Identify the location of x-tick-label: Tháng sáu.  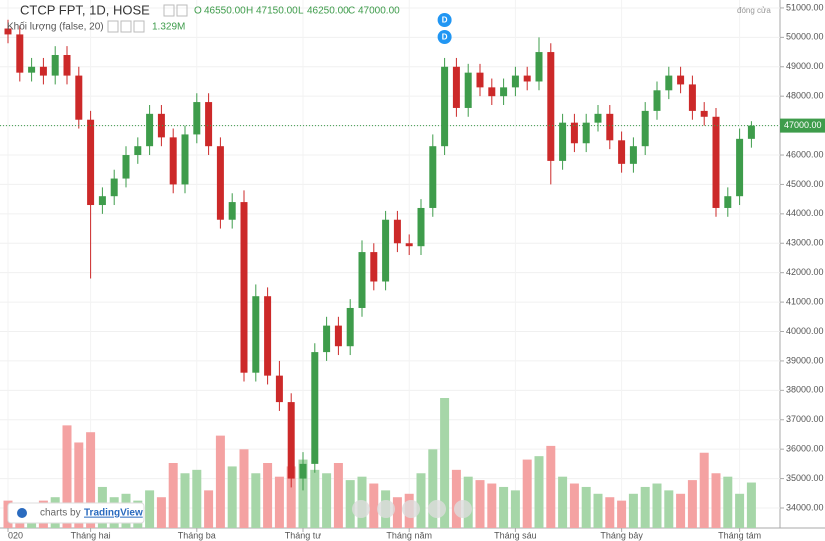
(515, 535).